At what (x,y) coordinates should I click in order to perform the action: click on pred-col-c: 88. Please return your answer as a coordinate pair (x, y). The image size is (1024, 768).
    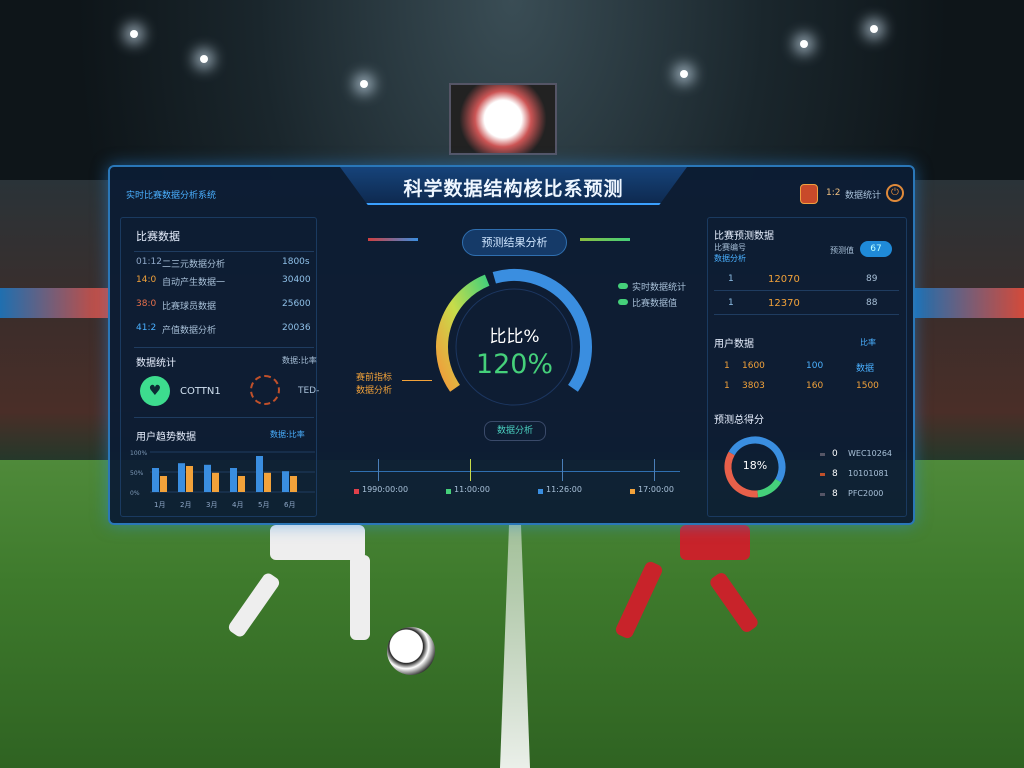
    Looking at the image, I should click on (872, 303).